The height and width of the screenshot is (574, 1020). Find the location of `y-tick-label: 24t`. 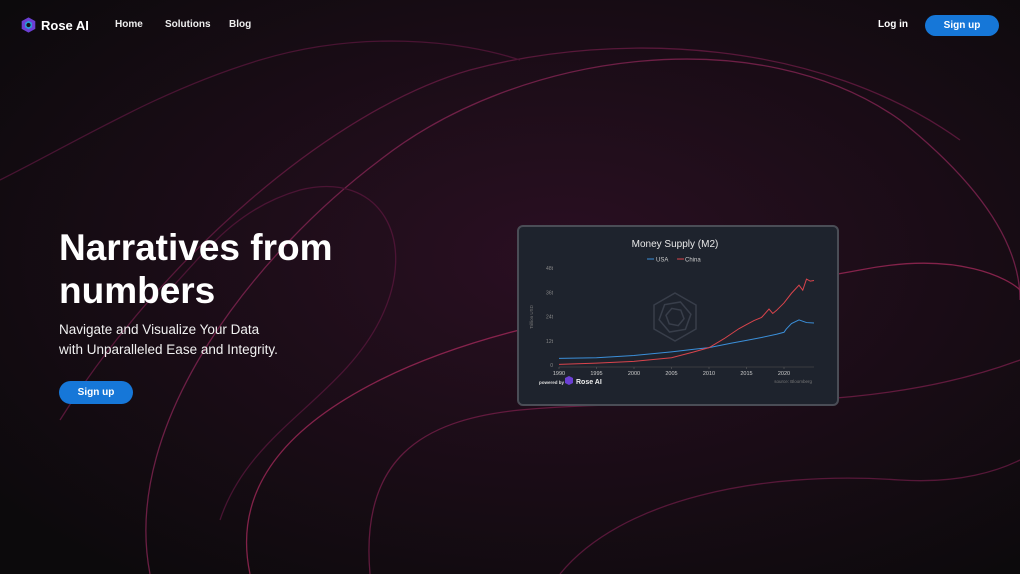

y-tick-label: 24t is located at coordinates (550, 318).